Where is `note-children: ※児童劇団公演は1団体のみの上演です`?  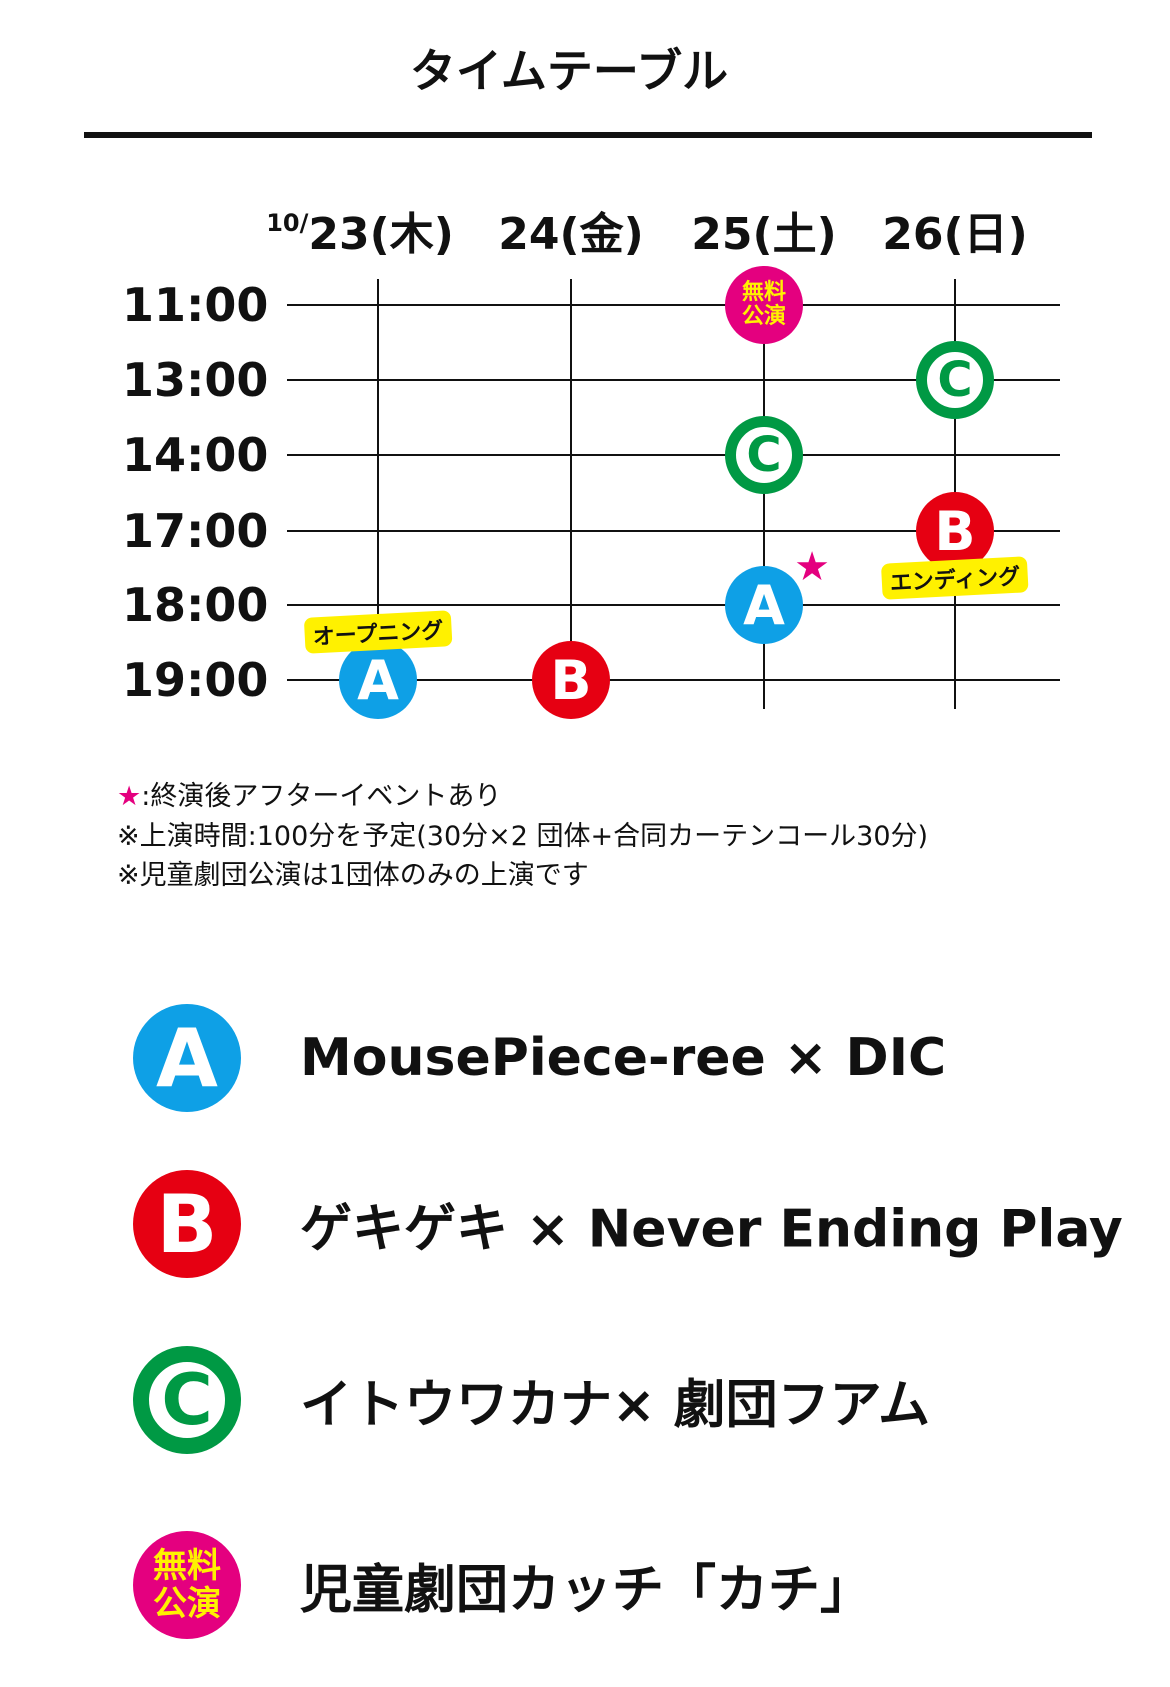
note-children: ※児童劇団公演は1団体のみの上演です is located at coordinates (353, 875).